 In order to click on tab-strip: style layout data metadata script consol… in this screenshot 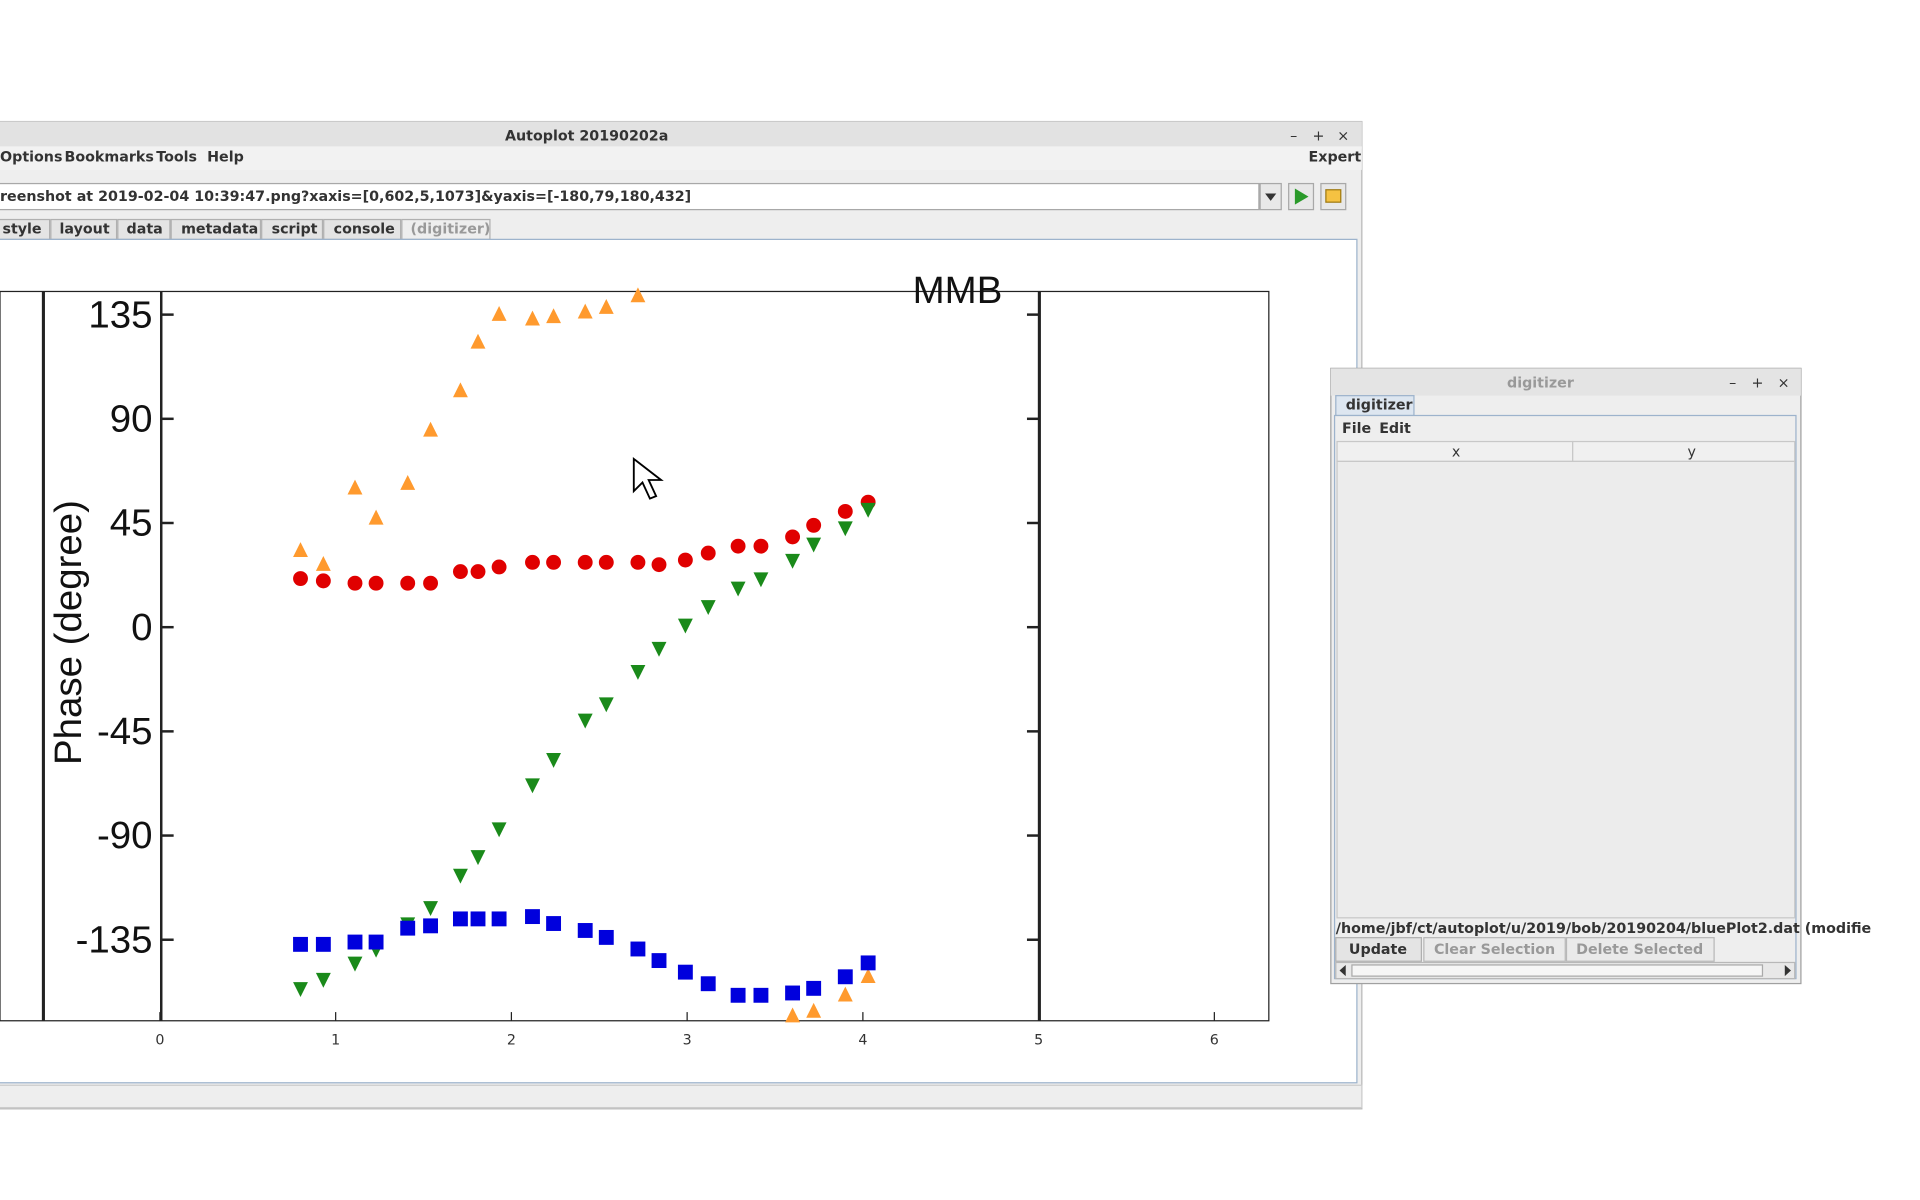, I will do `click(245, 229)`.